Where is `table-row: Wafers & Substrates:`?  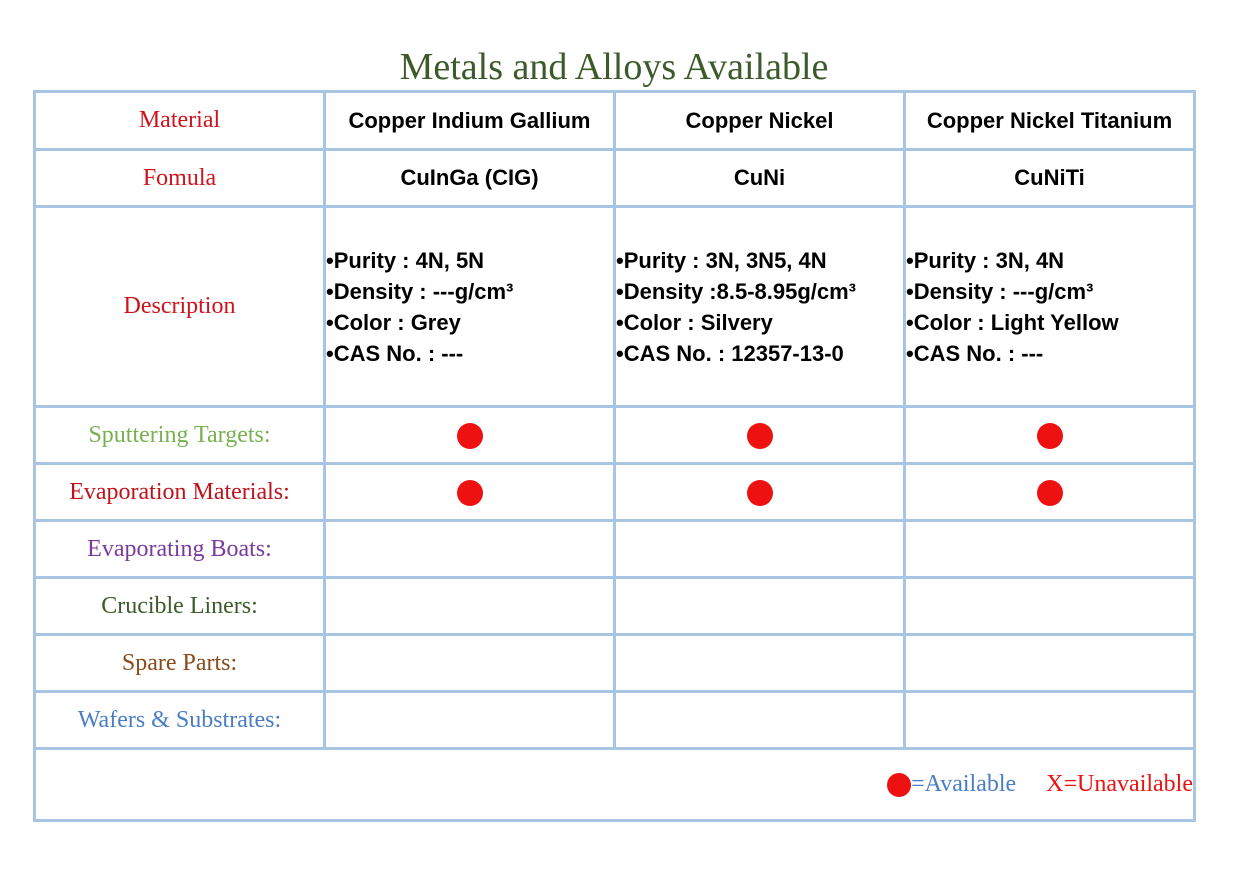 table-row: Wafers & Substrates: is located at coordinates (614, 720).